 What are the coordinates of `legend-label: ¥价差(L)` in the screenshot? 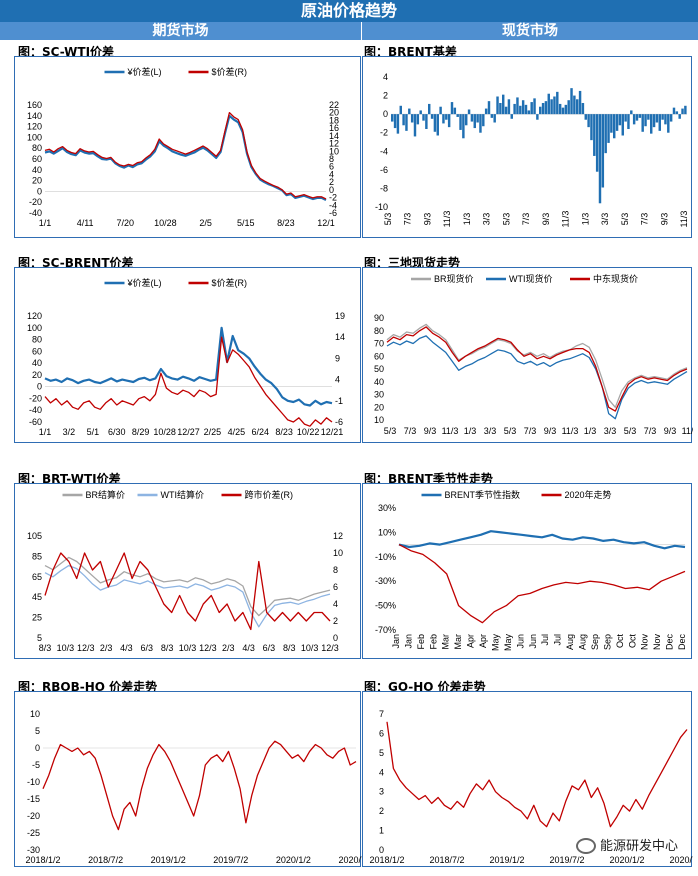 It's located at (144, 282).